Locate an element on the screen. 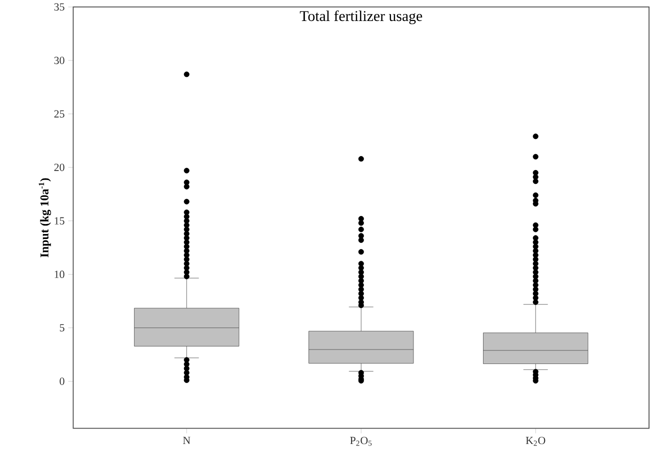 The height and width of the screenshot is (461, 656). y-tick-label: 10 is located at coordinates (59, 274).